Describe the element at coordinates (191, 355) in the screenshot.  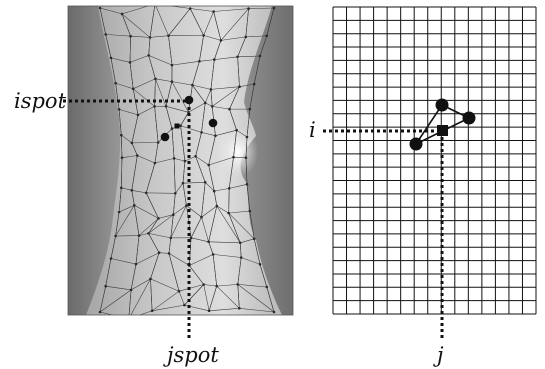
I see `label-jspot: jspot` at that location.